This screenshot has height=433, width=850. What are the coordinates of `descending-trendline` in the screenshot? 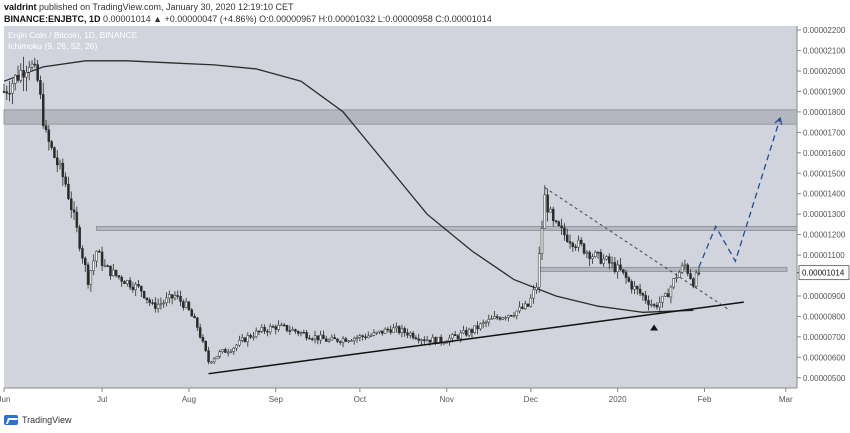 It's located at (637, 249).